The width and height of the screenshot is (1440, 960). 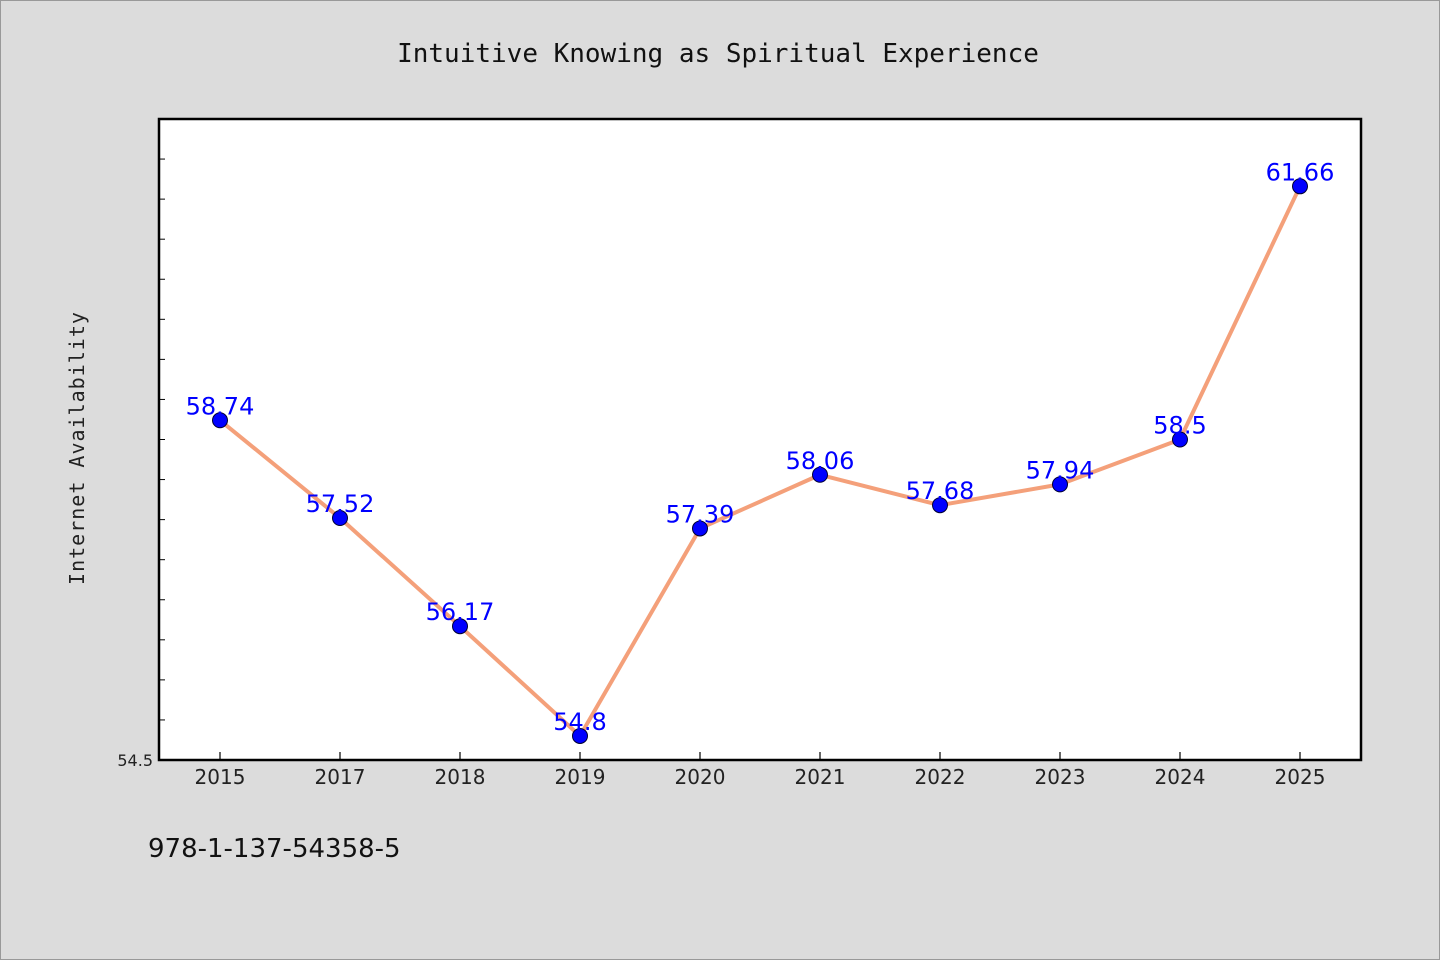 What do you see at coordinates (77, 448) in the screenshot?
I see `y-axis-label: Internet Availability` at bounding box center [77, 448].